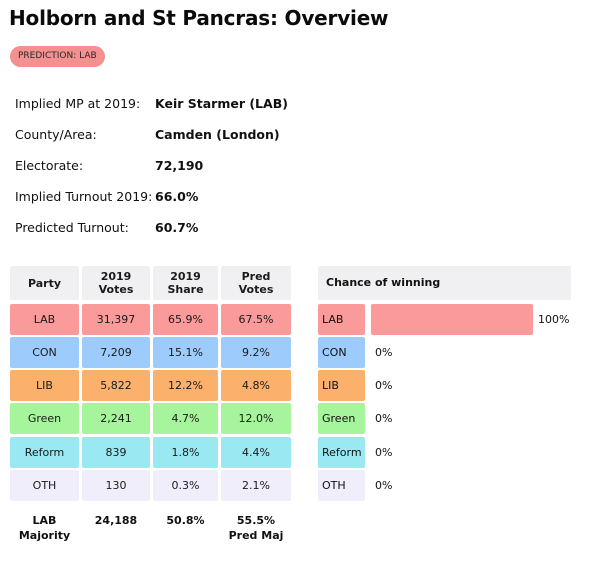  Describe the element at coordinates (341, 385) in the screenshot. I see `chance-party-label: LIB` at that location.